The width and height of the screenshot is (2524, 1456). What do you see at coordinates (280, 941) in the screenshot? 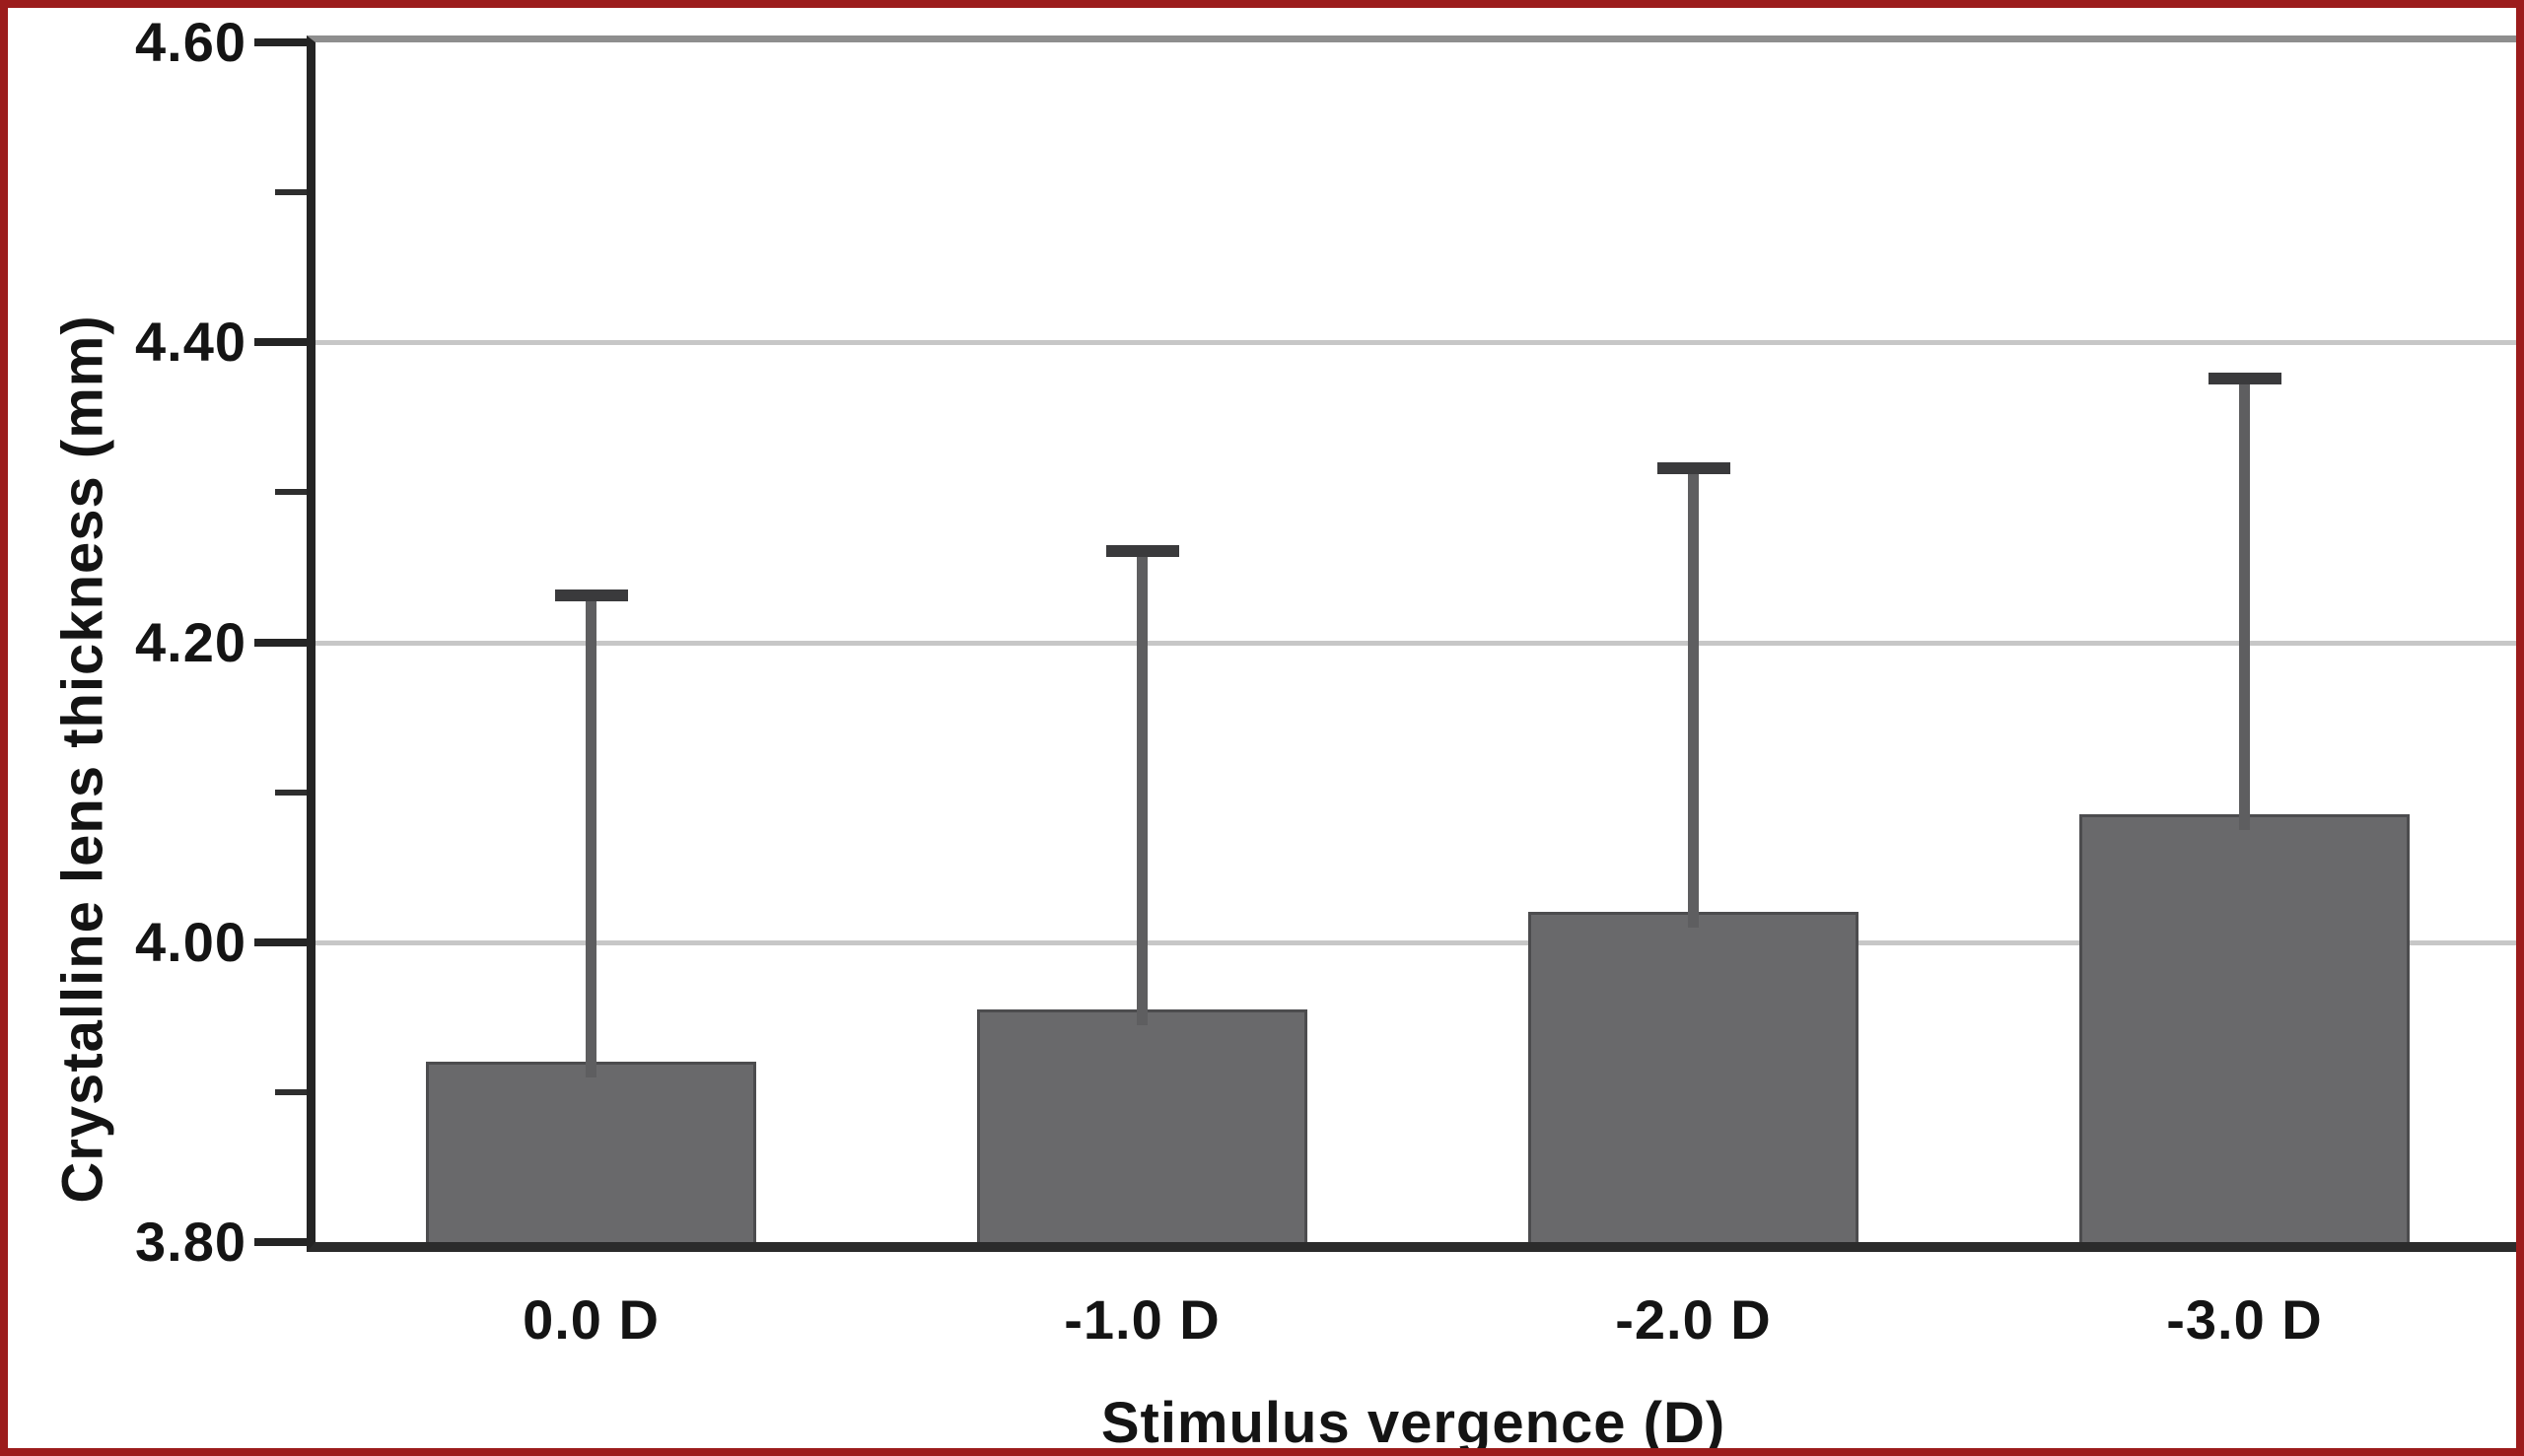
I see `y-major-tick-4.00` at bounding box center [280, 941].